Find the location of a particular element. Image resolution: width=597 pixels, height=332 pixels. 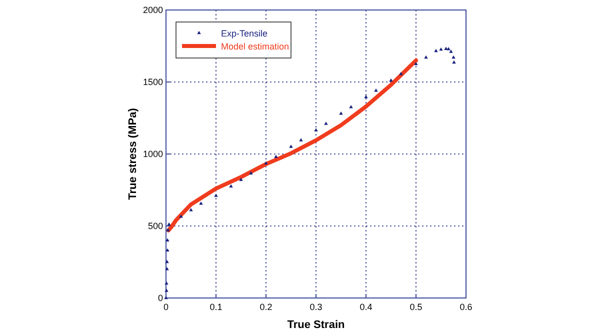

legend-label: Exp-Tensile is located at coordinates (244, 33).